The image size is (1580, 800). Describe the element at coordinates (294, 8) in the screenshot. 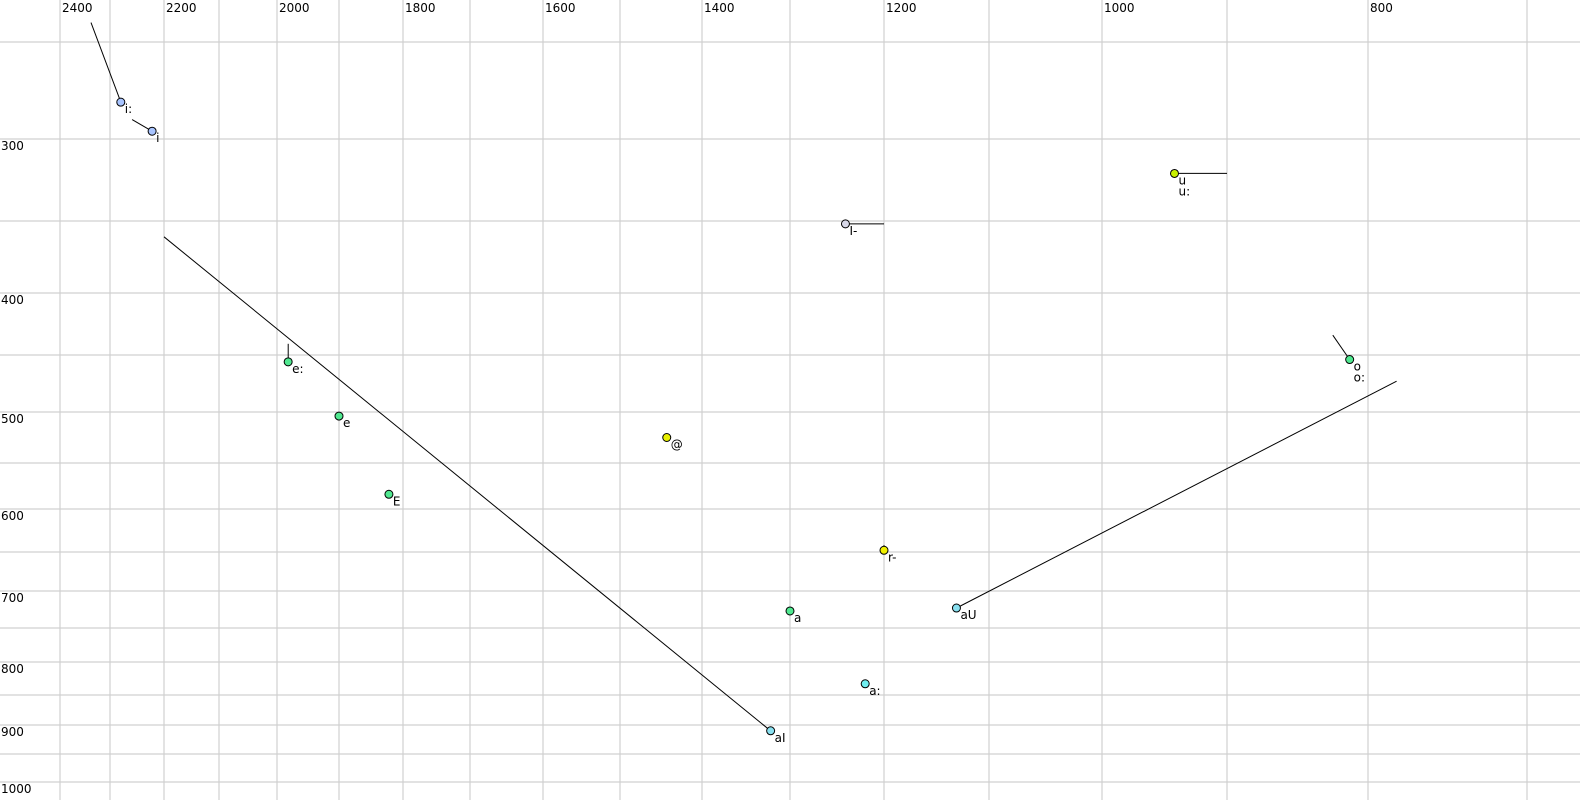

I see `x-tick-label: 2000` at that location.